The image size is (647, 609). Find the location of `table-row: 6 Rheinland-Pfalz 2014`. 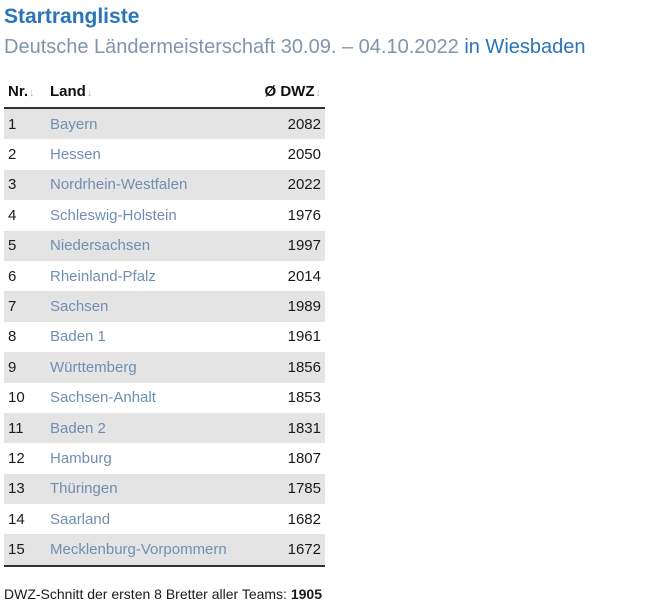

table-row: 6 Rheinland-Pfalz 2014 is located at coordinates (164, 276).